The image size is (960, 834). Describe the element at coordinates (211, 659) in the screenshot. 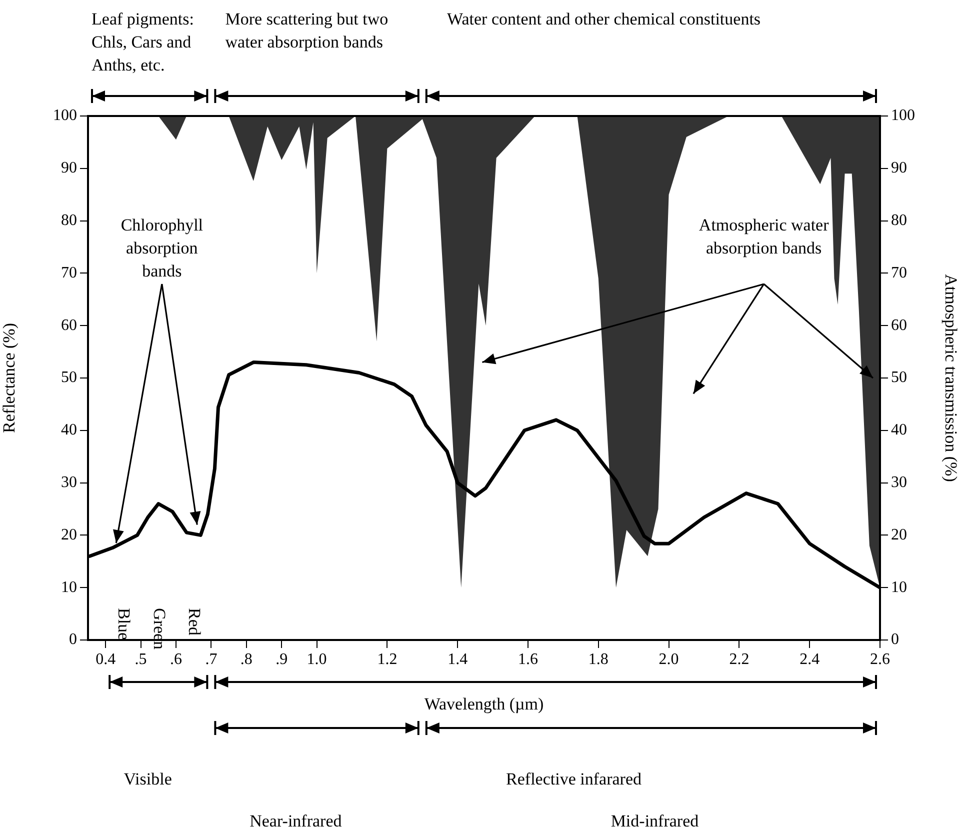

I see `x-tick-label: .7` at that location.